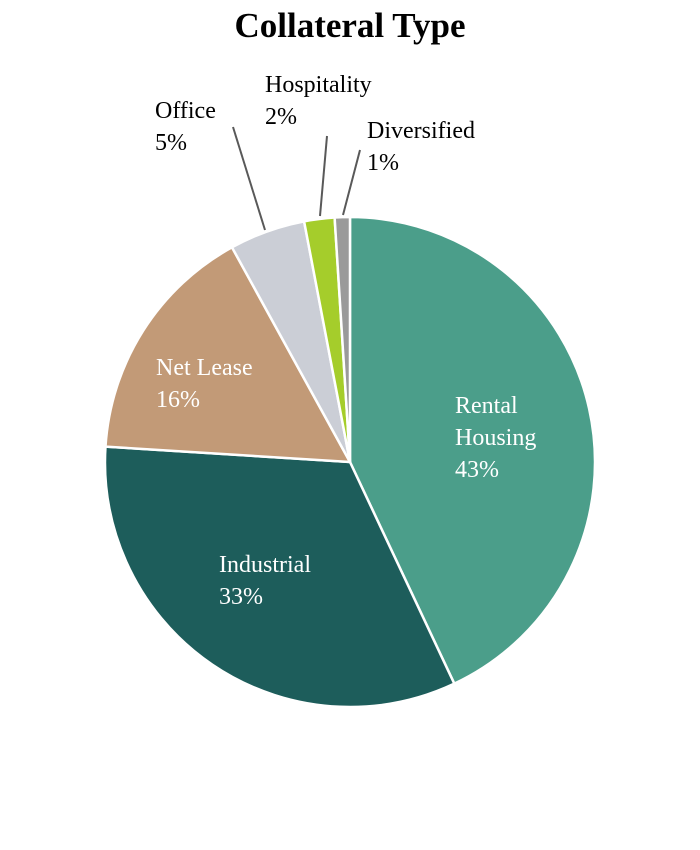 The image size is (700, 850). I want to click on slice-label-value: 33%, so click(241, 597).